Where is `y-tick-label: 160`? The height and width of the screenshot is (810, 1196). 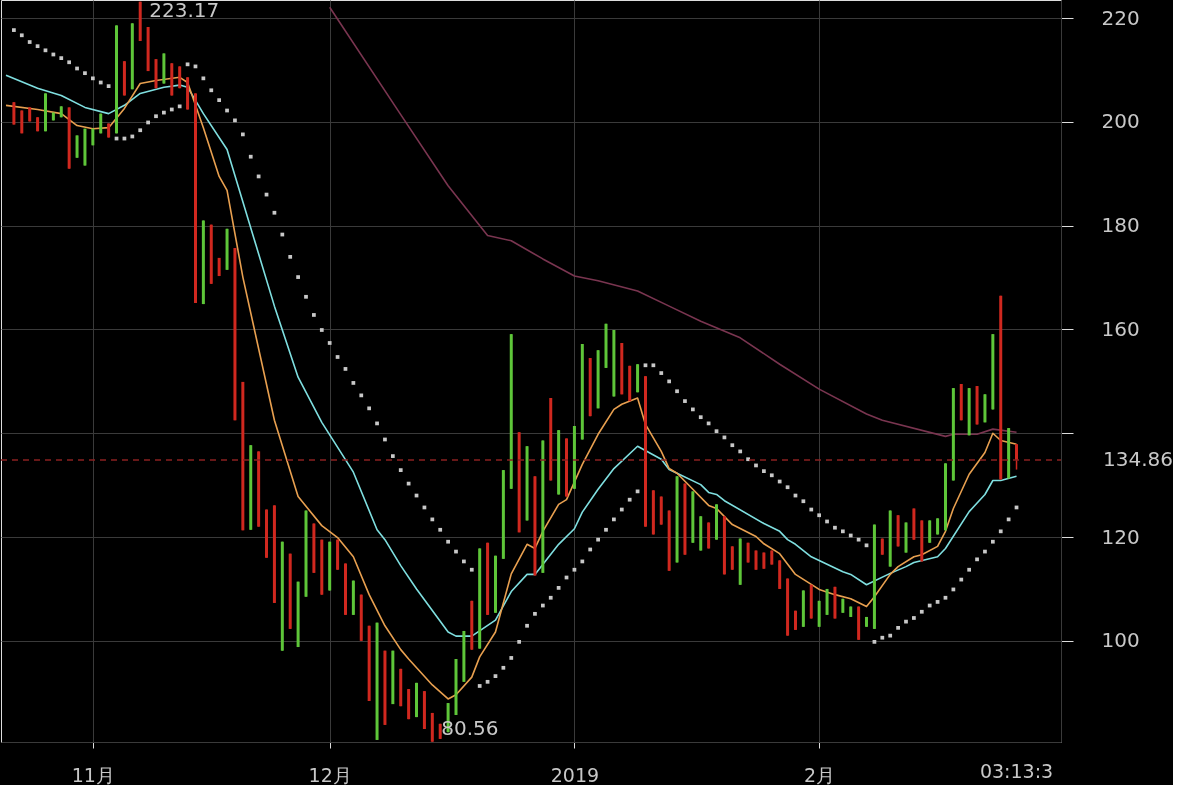
y-tick-label: 160 is located at coordinates (1120, 328).